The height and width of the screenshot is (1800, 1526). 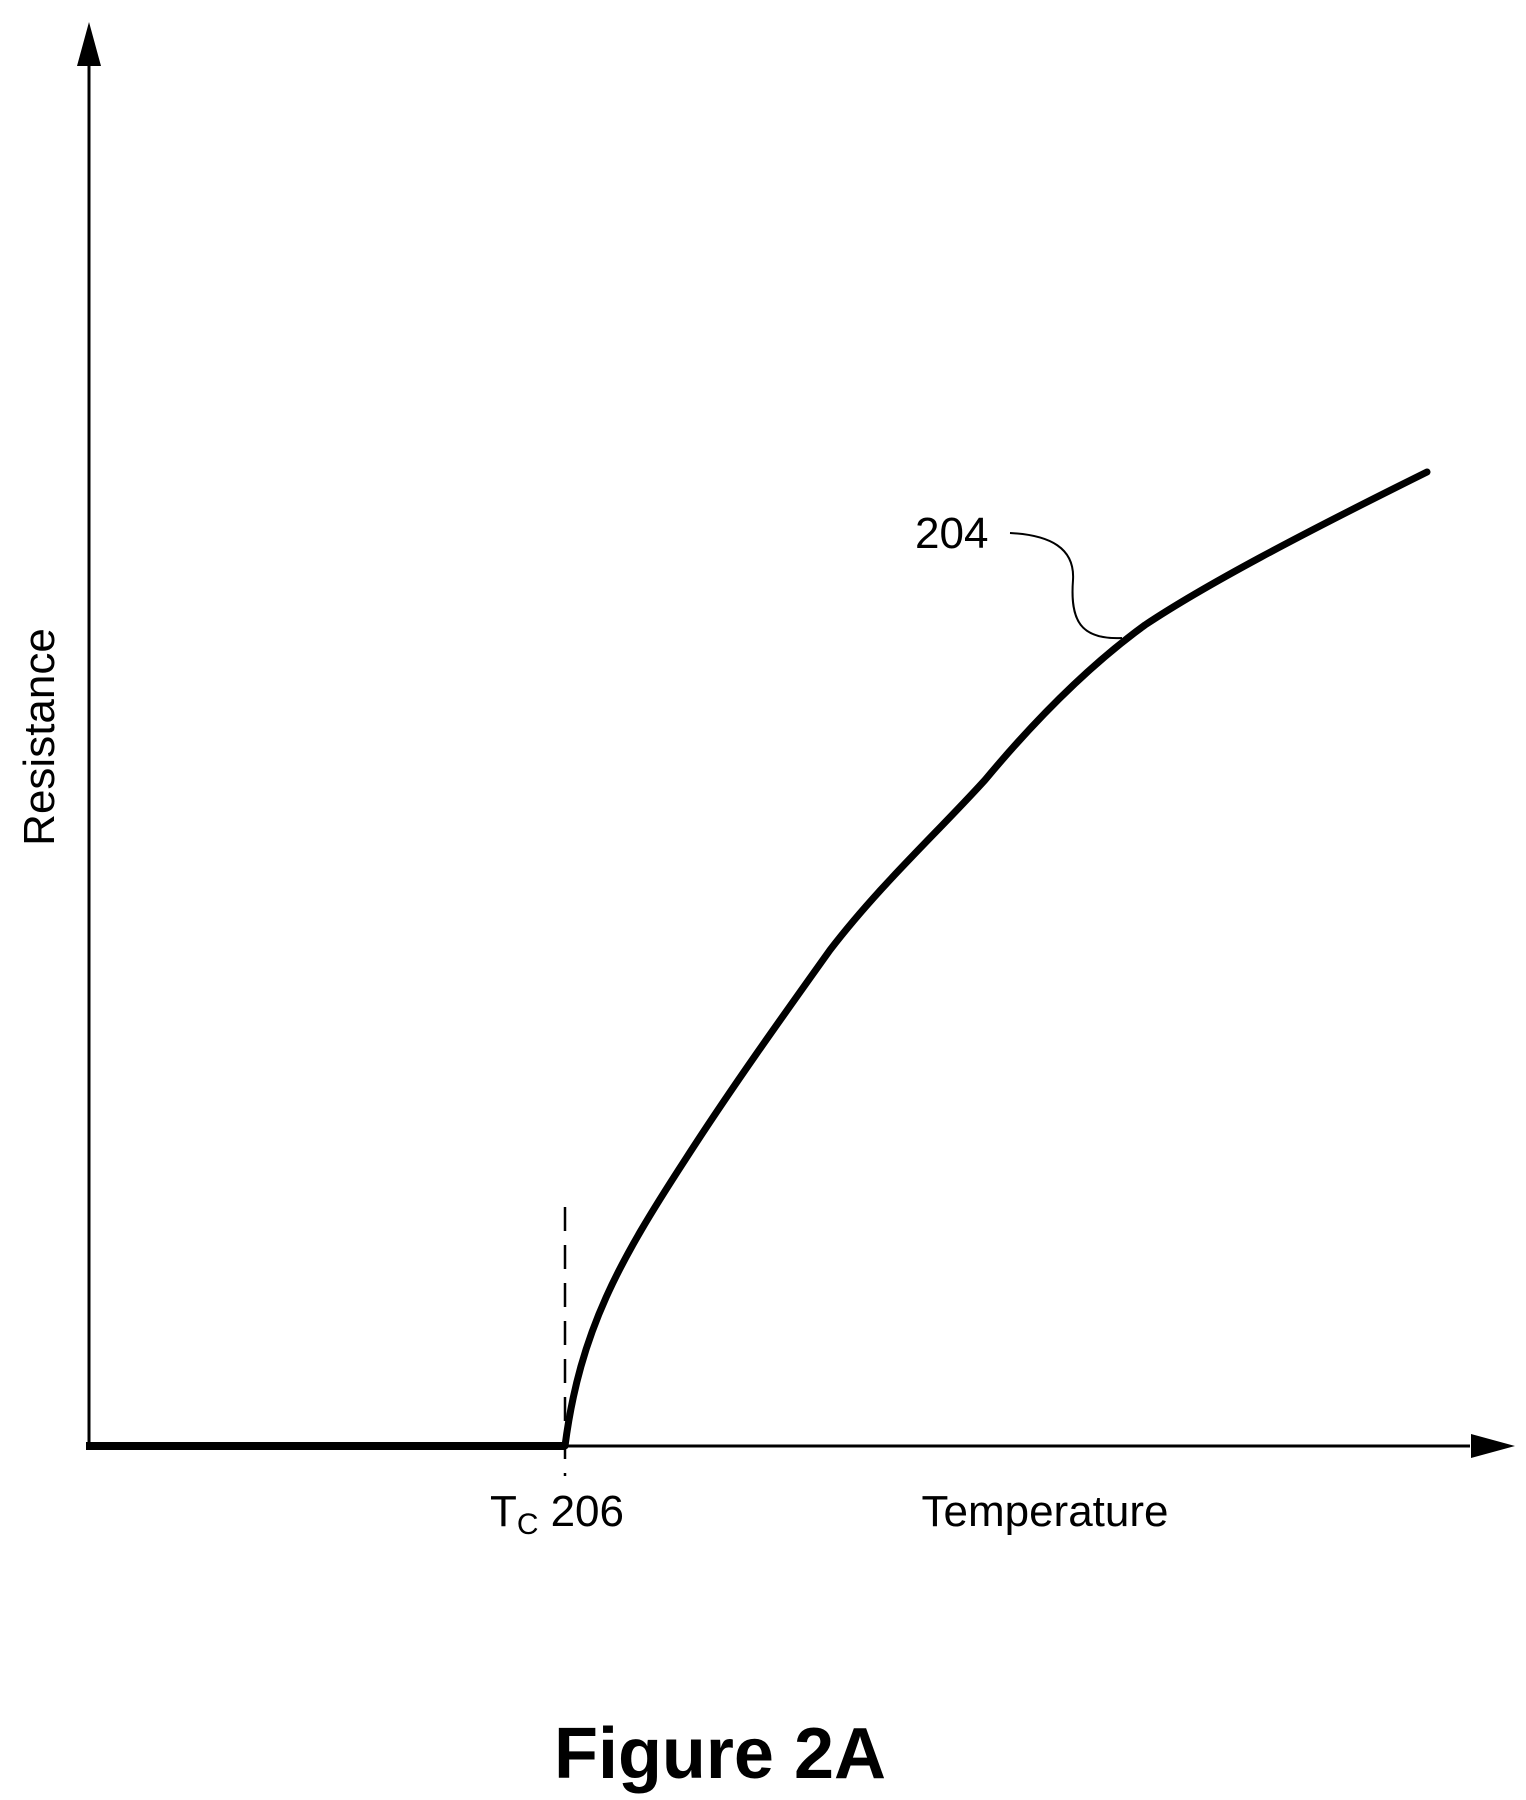 I want to click on tc-ref: 206, so click(x=587, y=1511).